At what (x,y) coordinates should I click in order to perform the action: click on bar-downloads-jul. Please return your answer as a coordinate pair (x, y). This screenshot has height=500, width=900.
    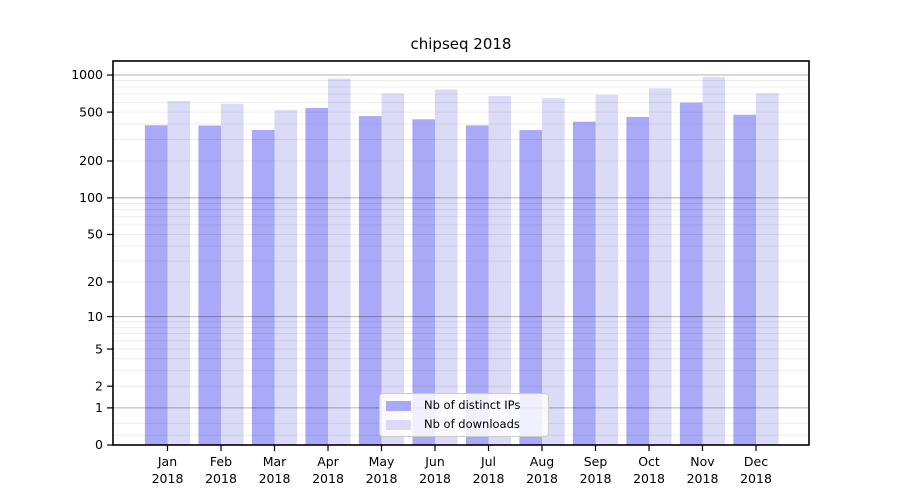
    Looking at the image, I should click on (500, 270).